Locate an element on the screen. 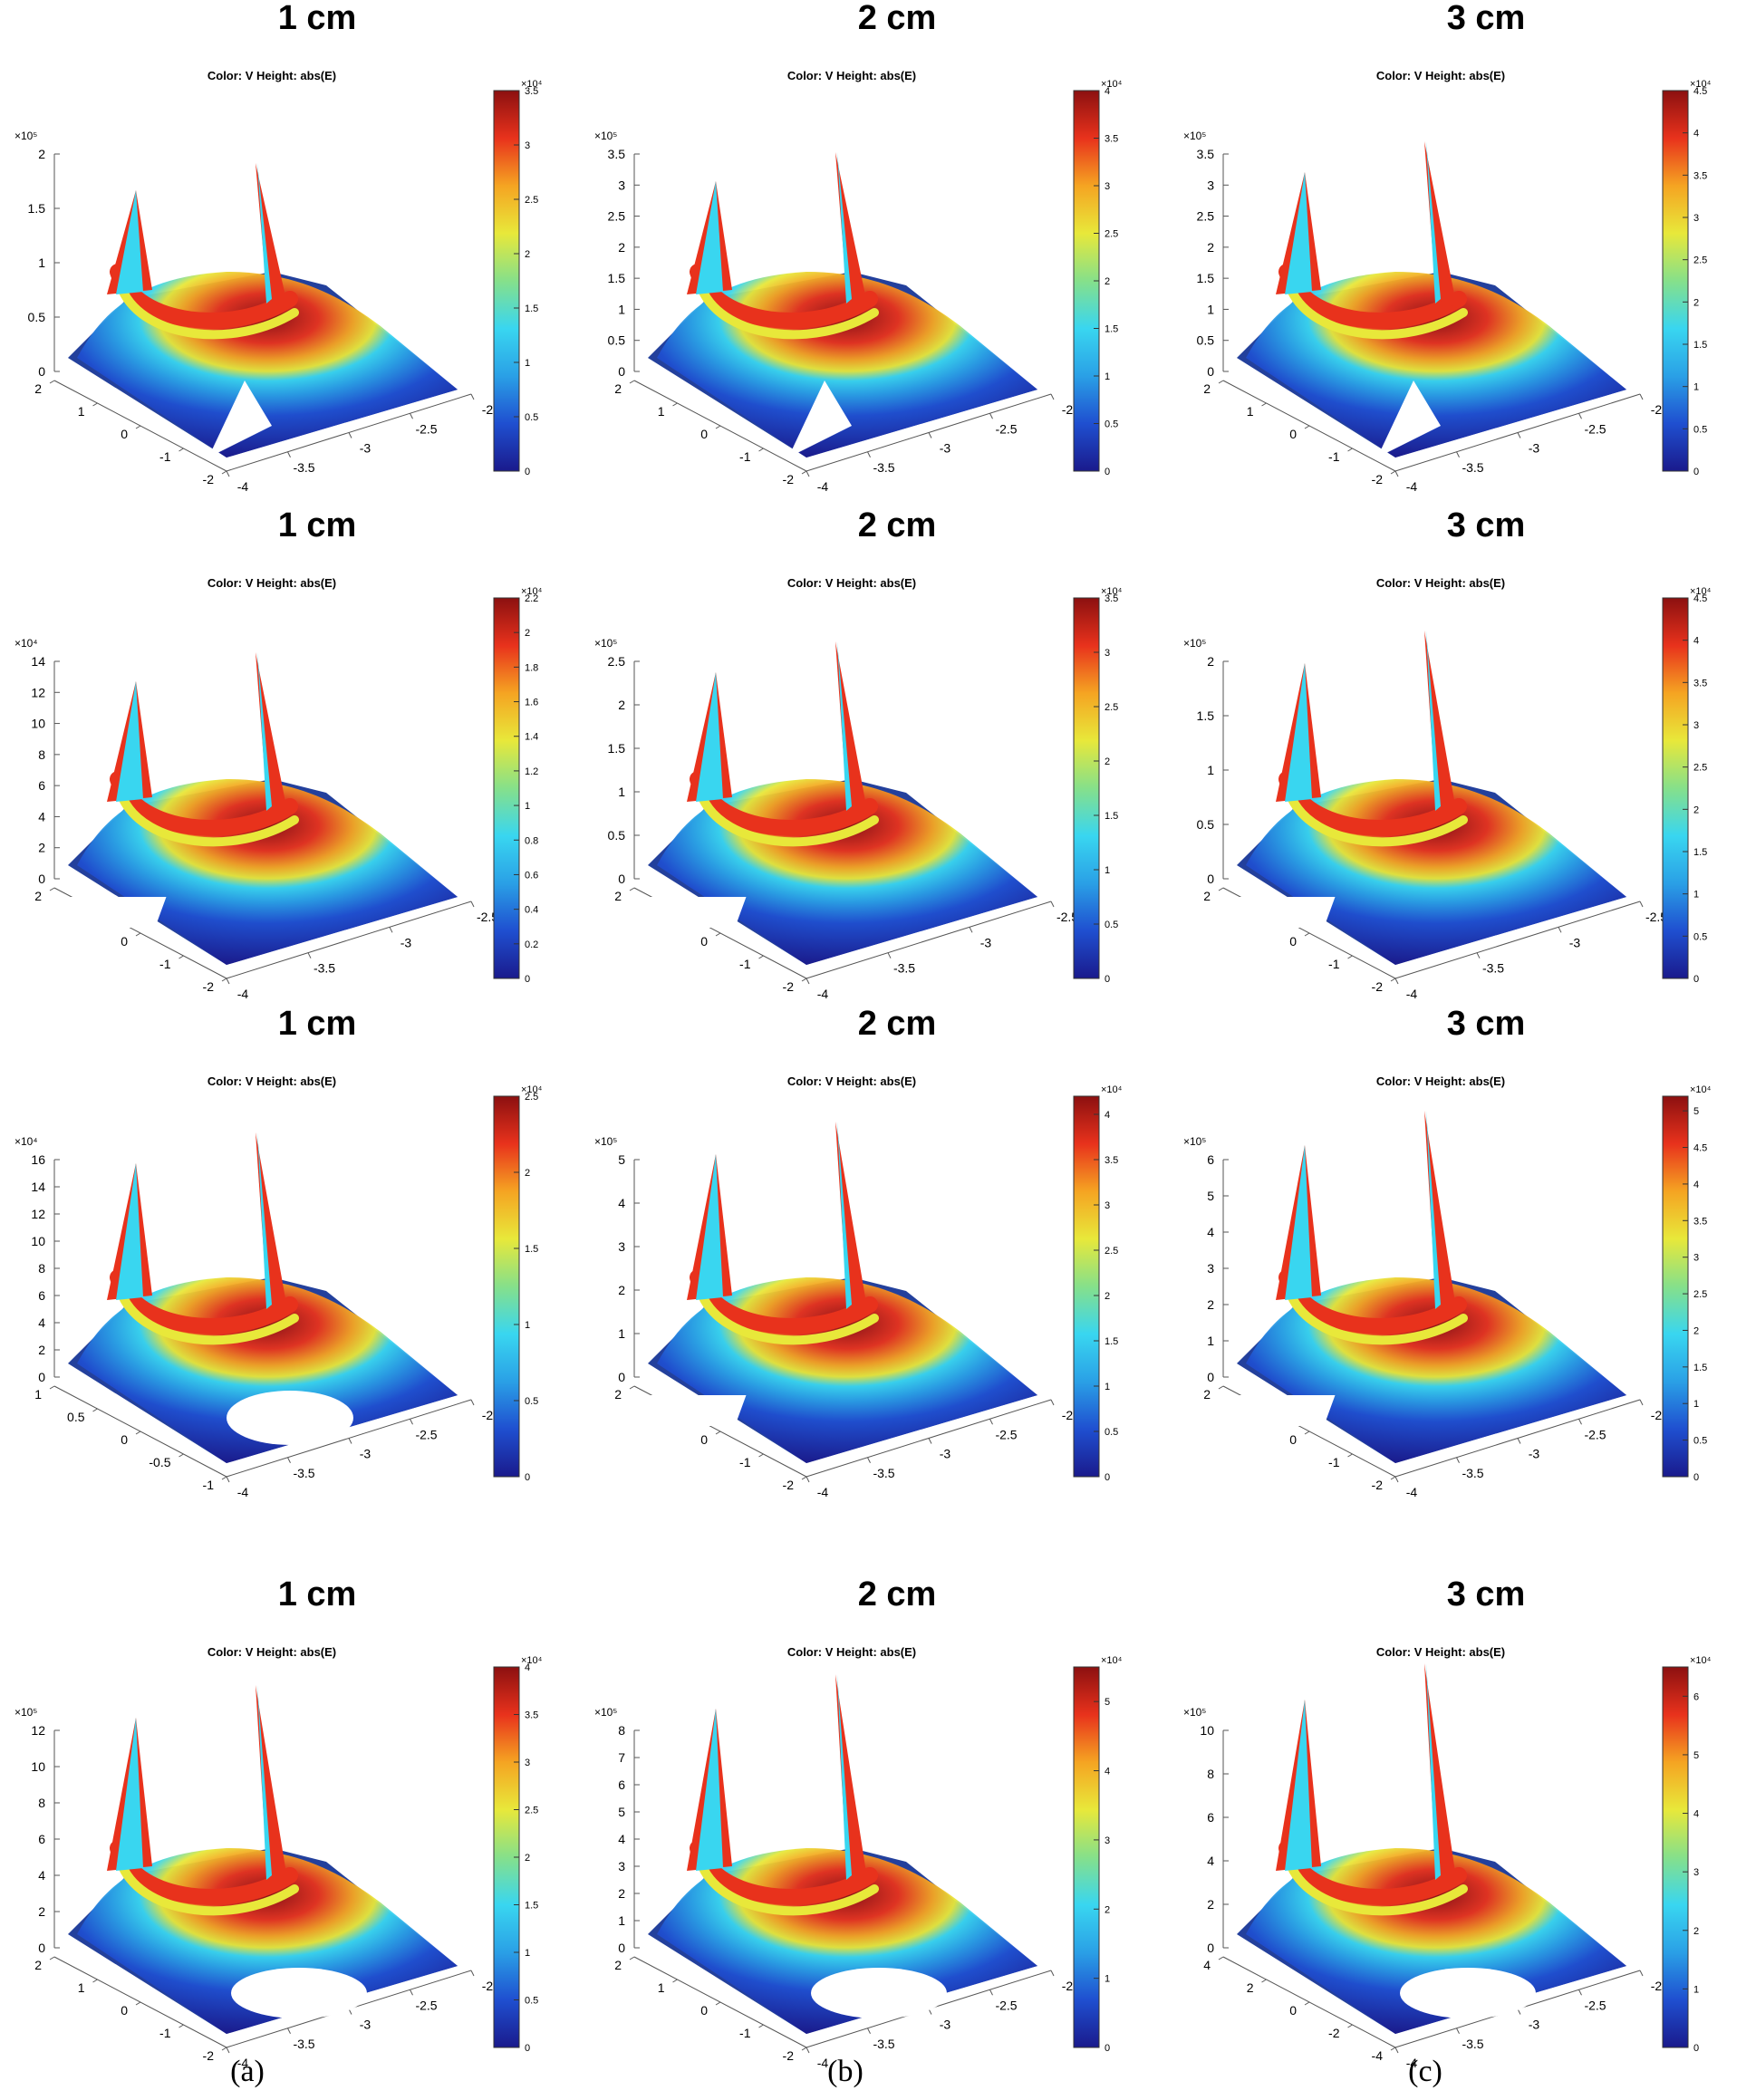 This screenshot has width=1756, height=2100. y-tick-label: -2.5 is located at coordinates (1656, 917).